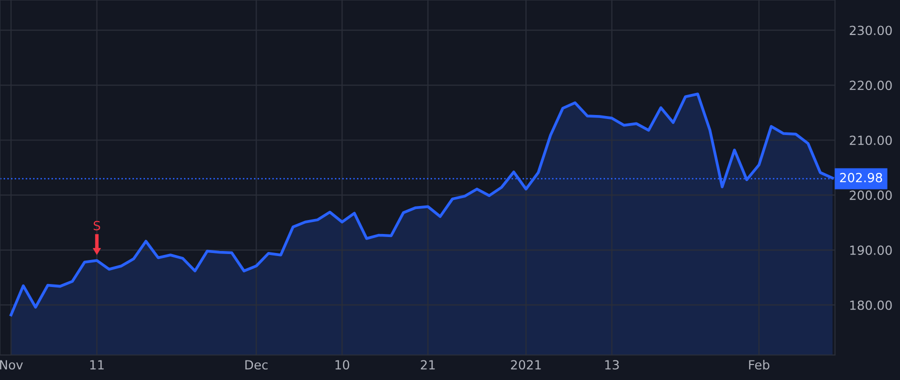 Image resolution: width=900 pixels, height=380 pixels. What do you see at coordinates (256, 365) in the screenshot?
I see `x-tick-label: Dec` at bounding box center [256, 365].